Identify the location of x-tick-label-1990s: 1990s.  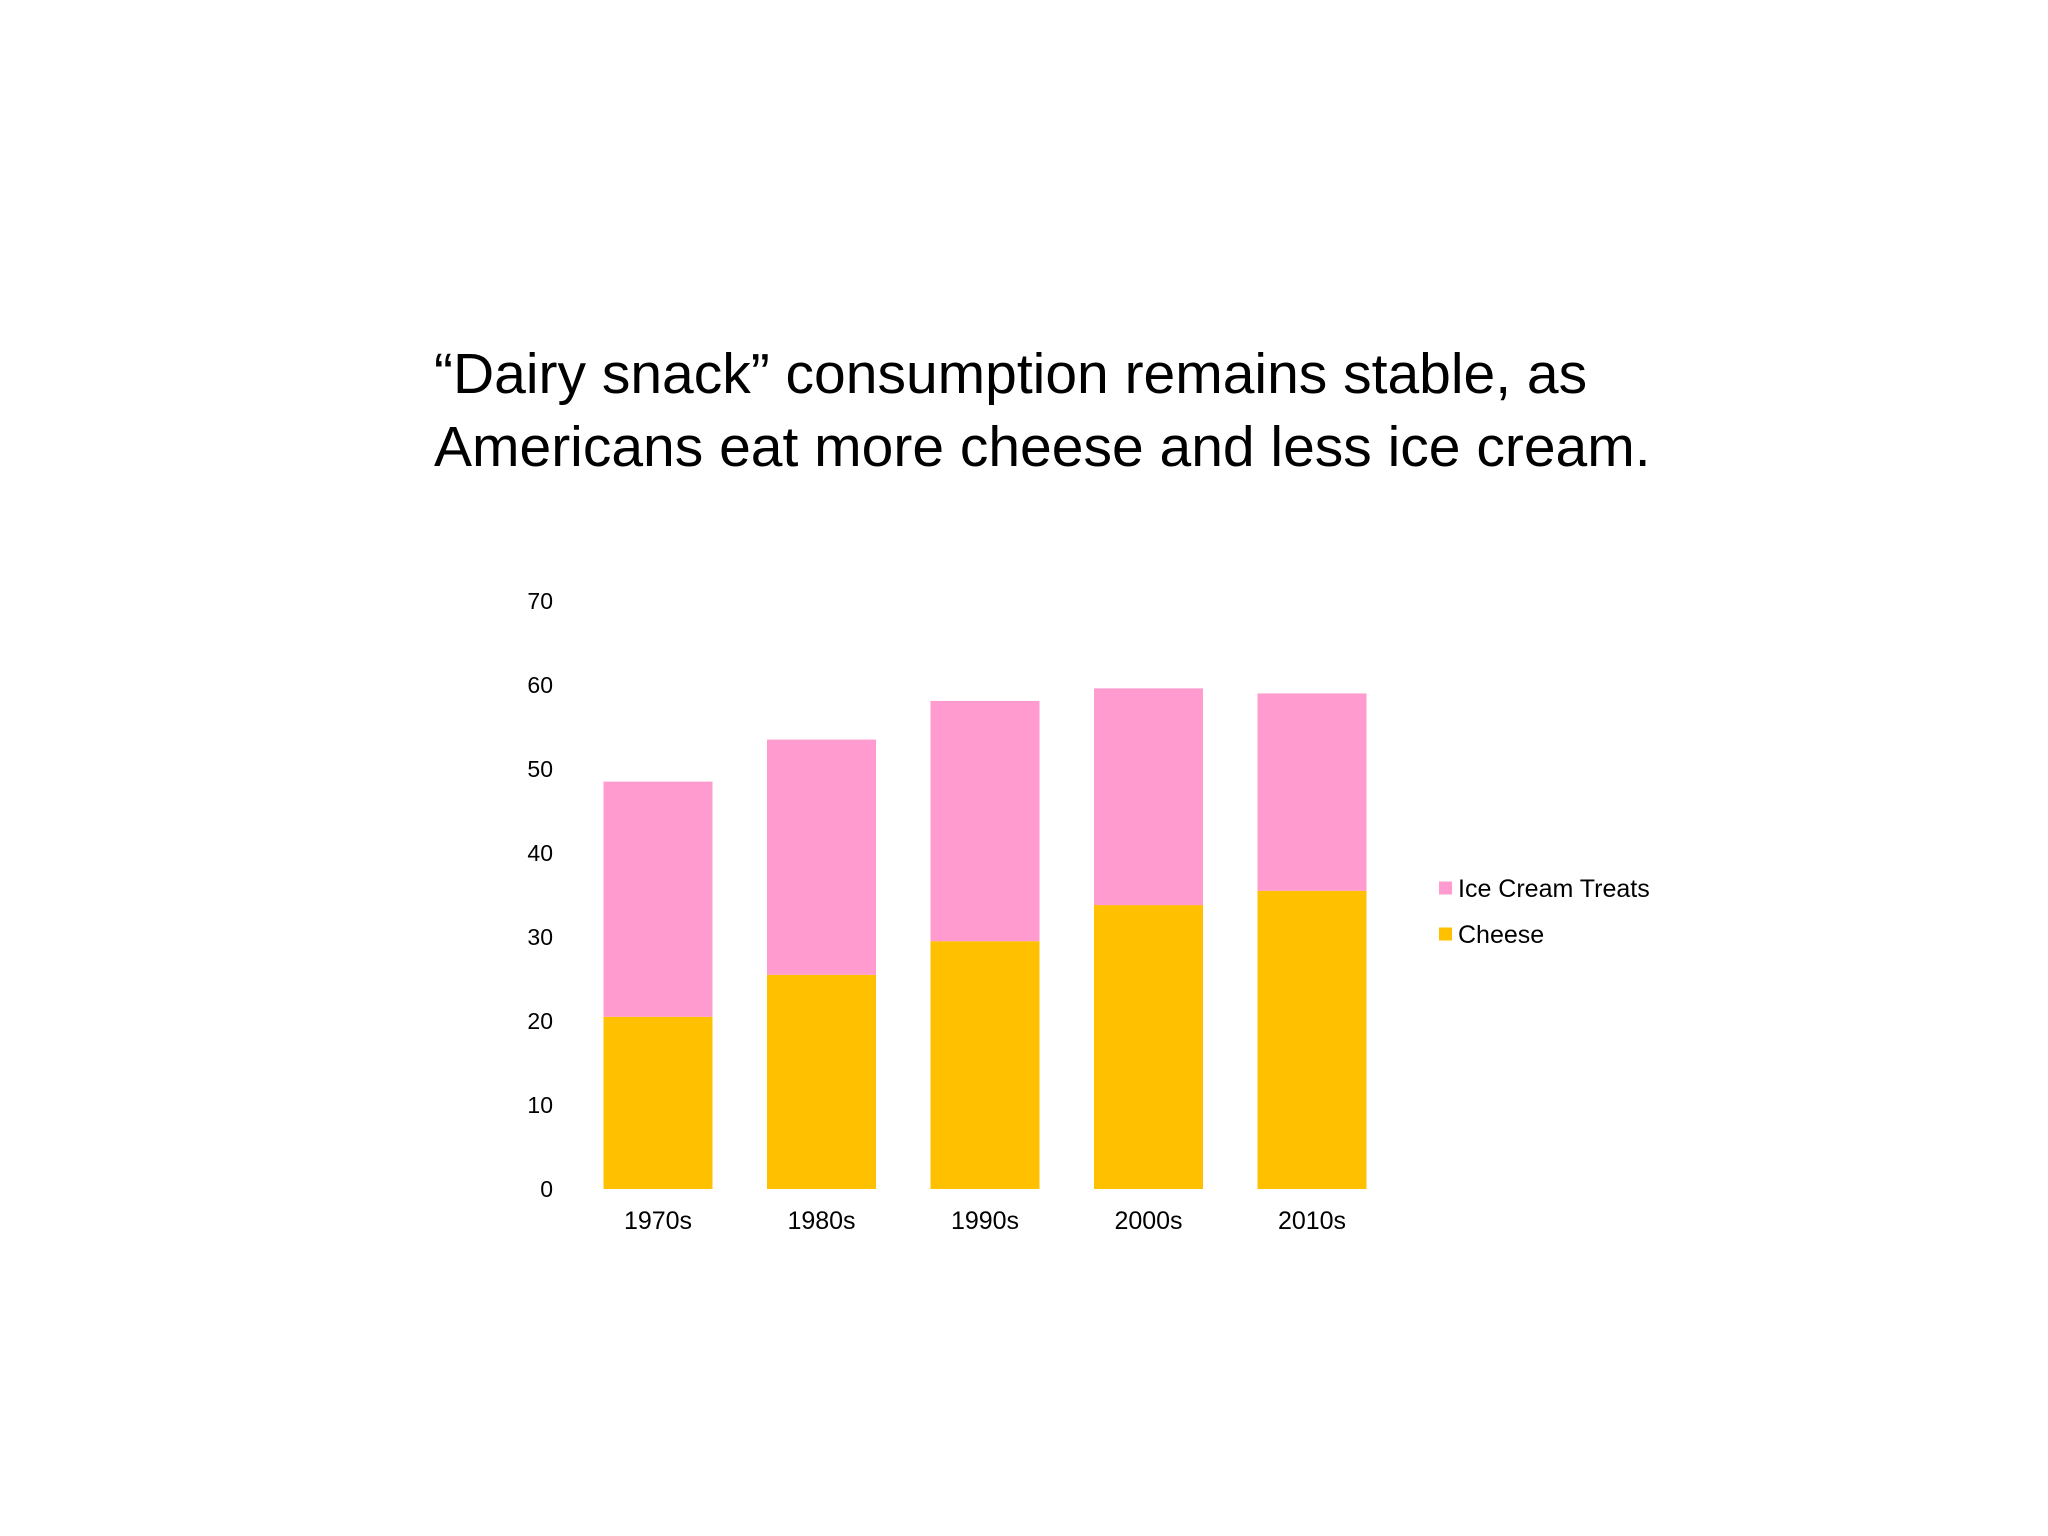
(985, 1221).